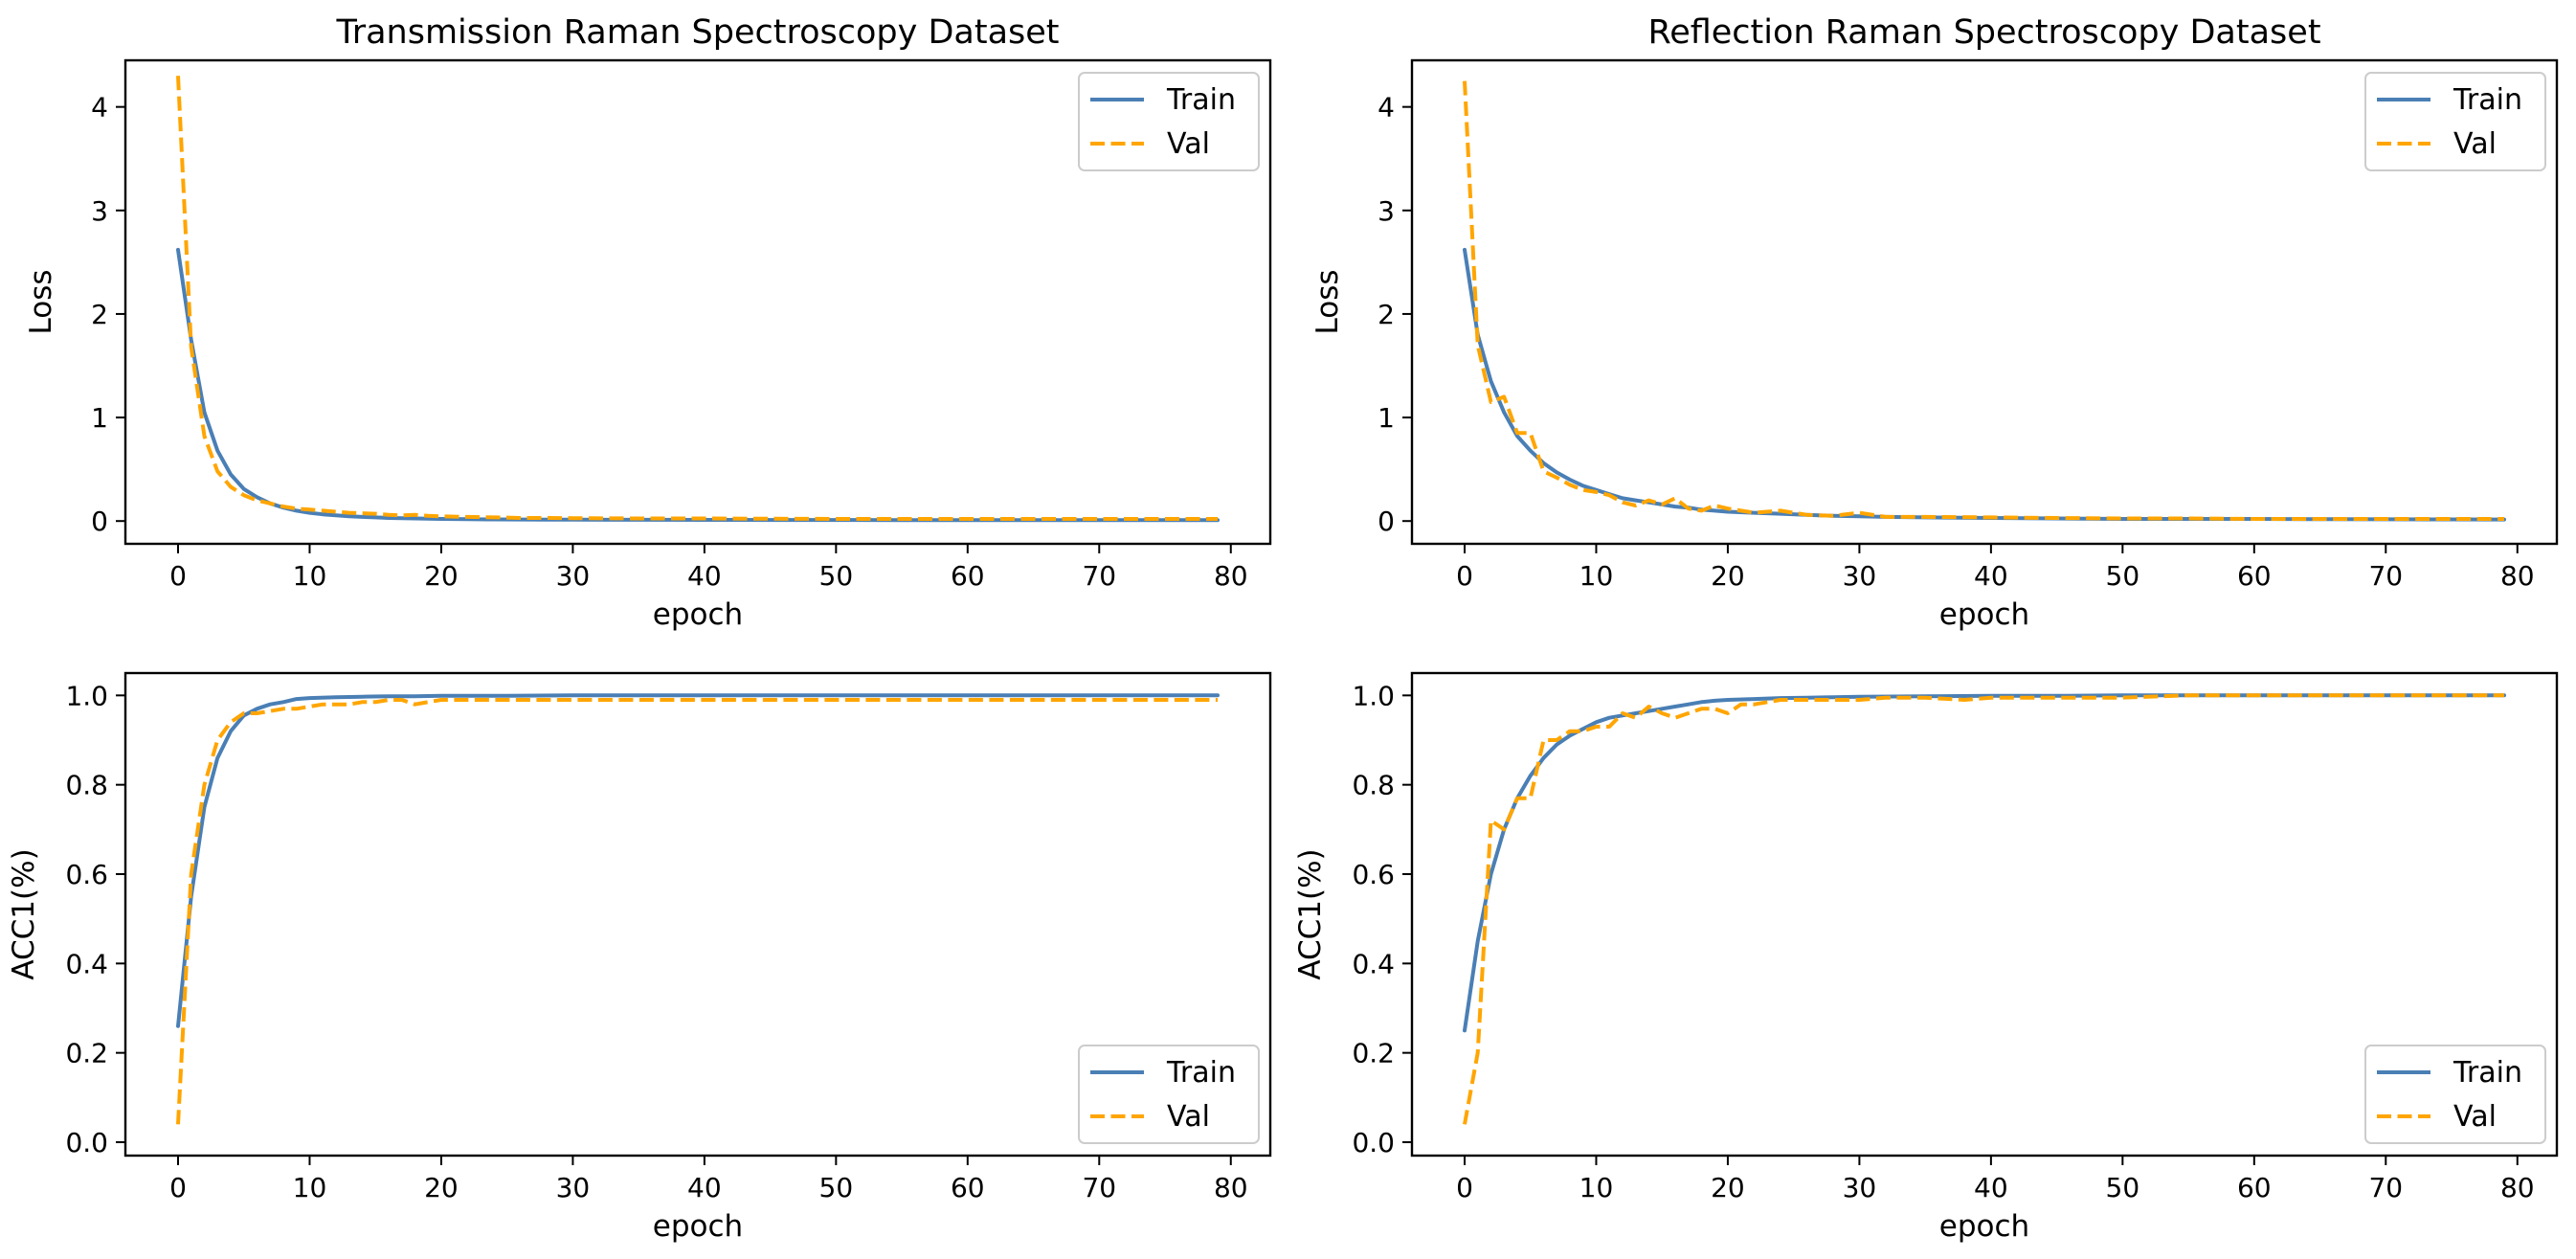 This screenshot has width=2576, height=1259. Describe the element at coordinates (697, 32) in the screenshot. I see `chart-title: Transmission Raman Spectroscopy Dataset` at that location.